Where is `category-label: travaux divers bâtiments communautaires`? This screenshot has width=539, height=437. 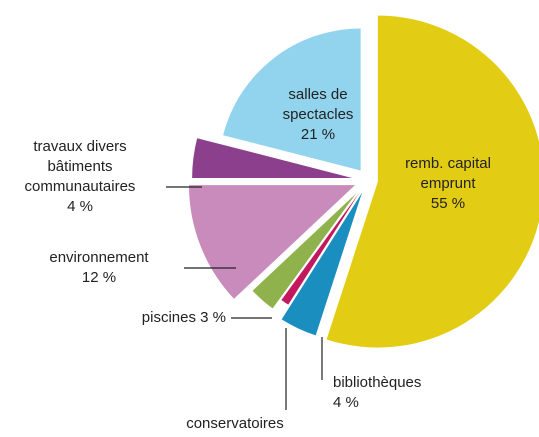
category-label: travaux divers bâtiments communautaires is located at coordinates (80, 166).